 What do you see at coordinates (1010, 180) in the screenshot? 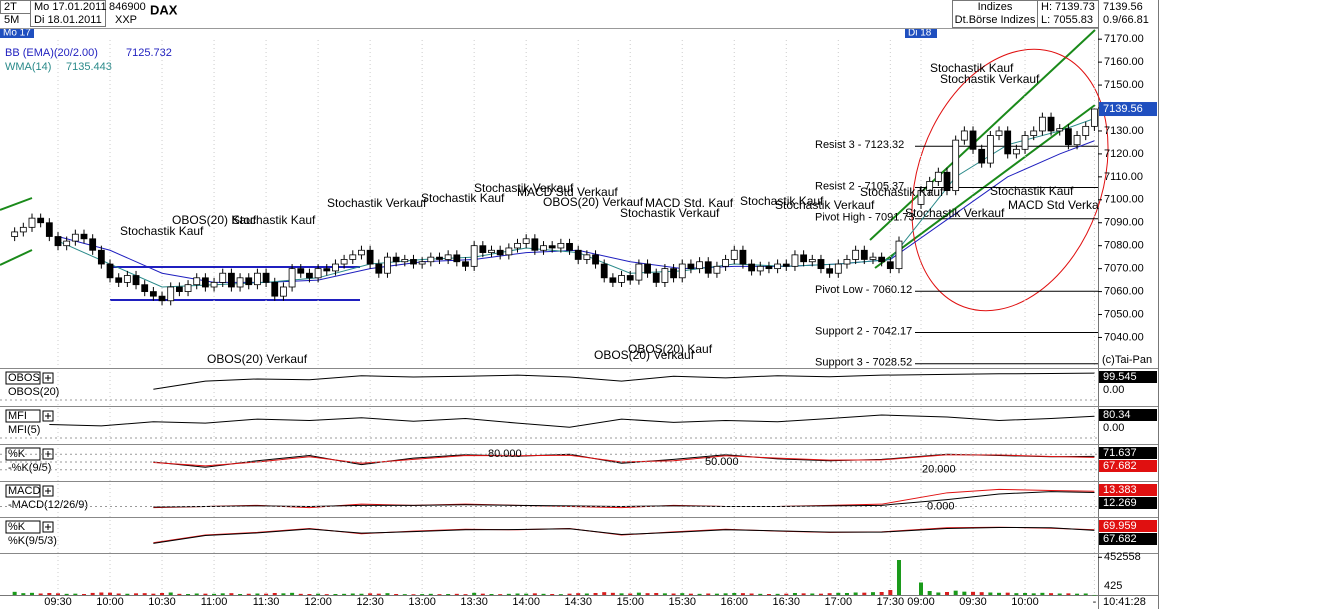
I see `highlight-ellipse` at bounding box center [1010, 180].